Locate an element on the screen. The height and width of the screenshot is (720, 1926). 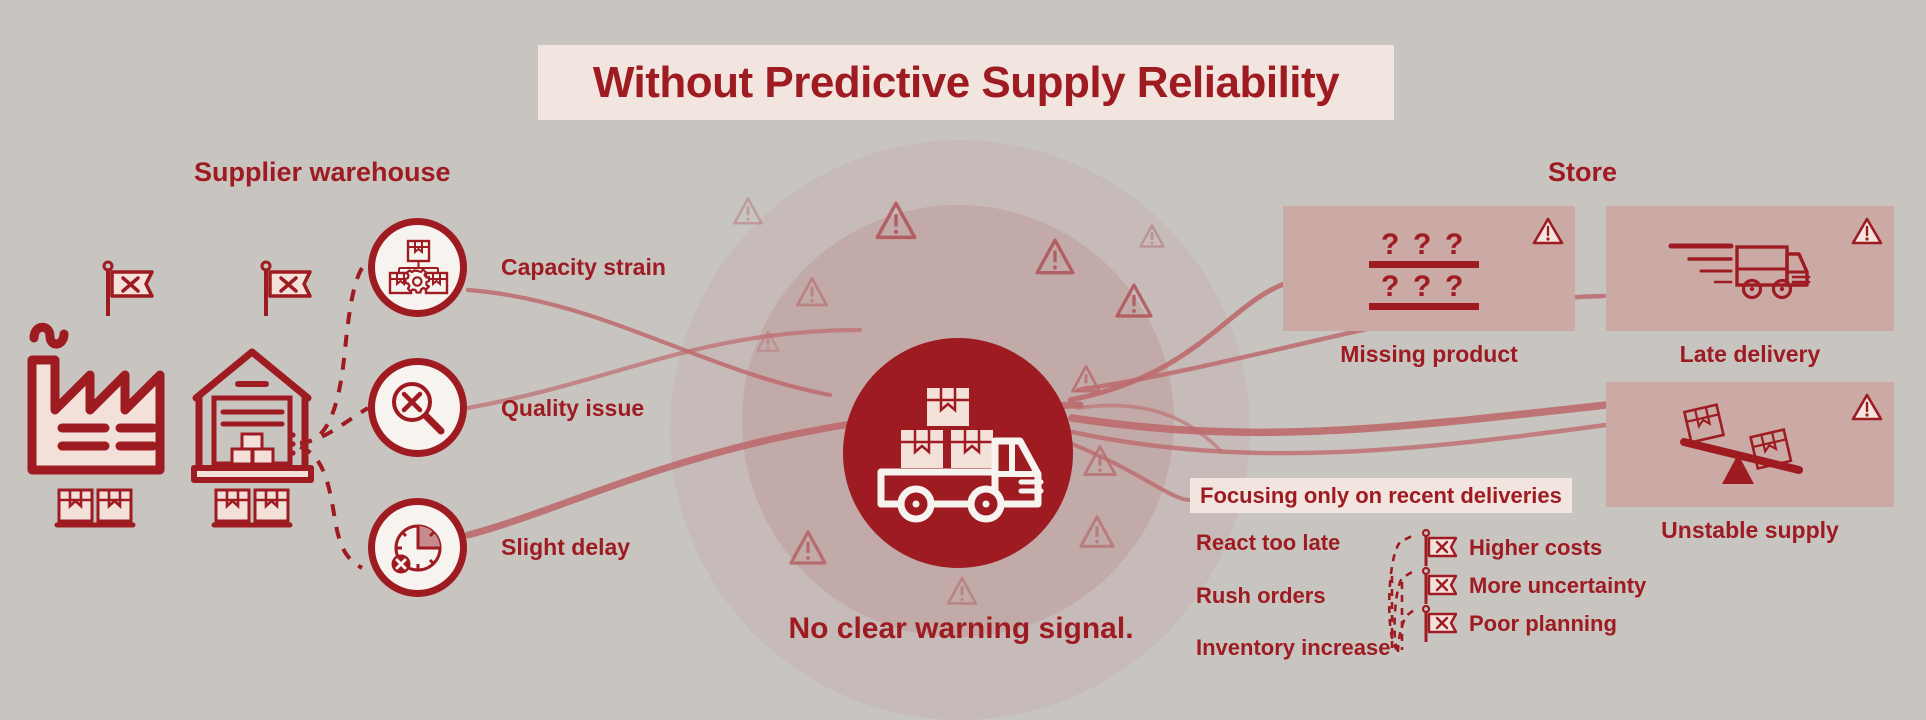
factory-icon is located at coordinates (96, 398).